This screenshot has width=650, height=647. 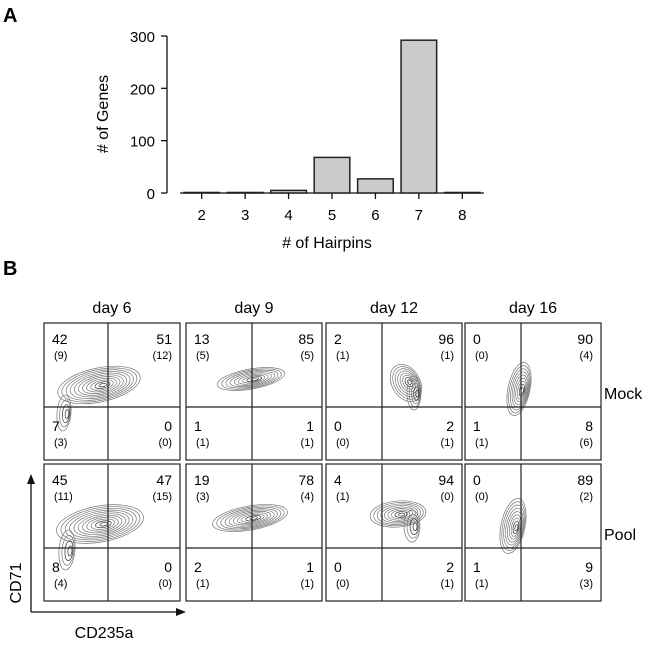 What do you see at coordinates (181, 612) in the screenshot?
I see `x-axis-arrowhead` at bounding box center [181, 612].